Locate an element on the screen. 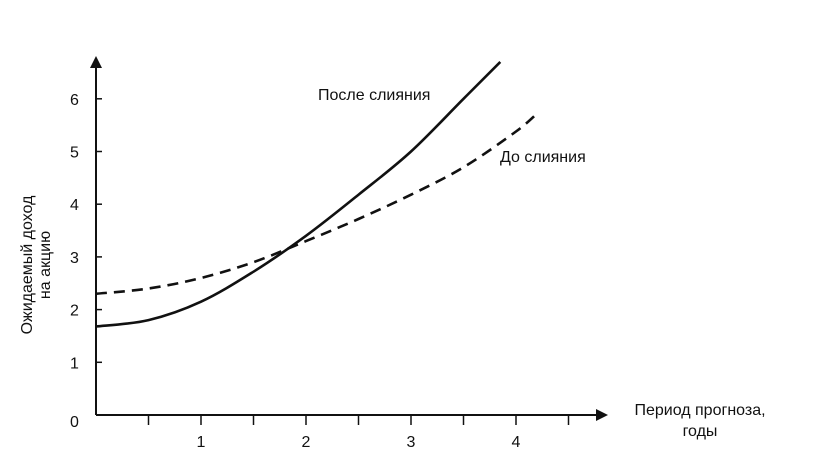  x-tick-label: 3 is located at coordinates (411, 442).